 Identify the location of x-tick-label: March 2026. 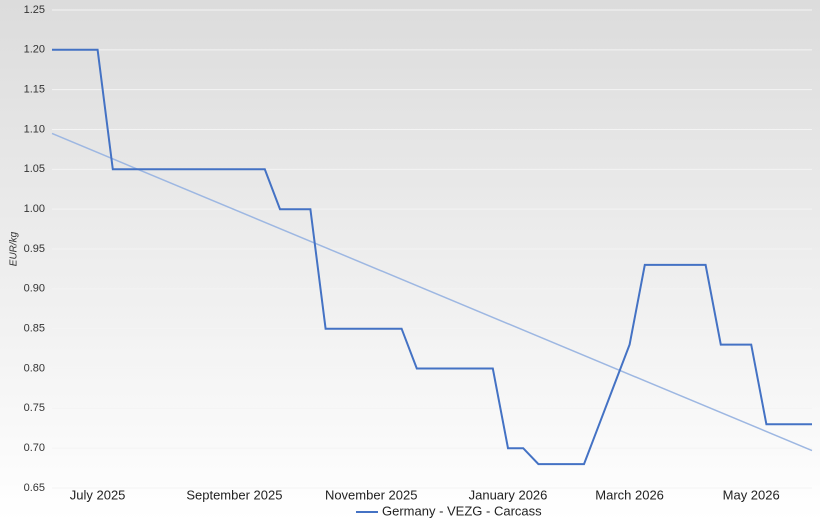
(629, 494).